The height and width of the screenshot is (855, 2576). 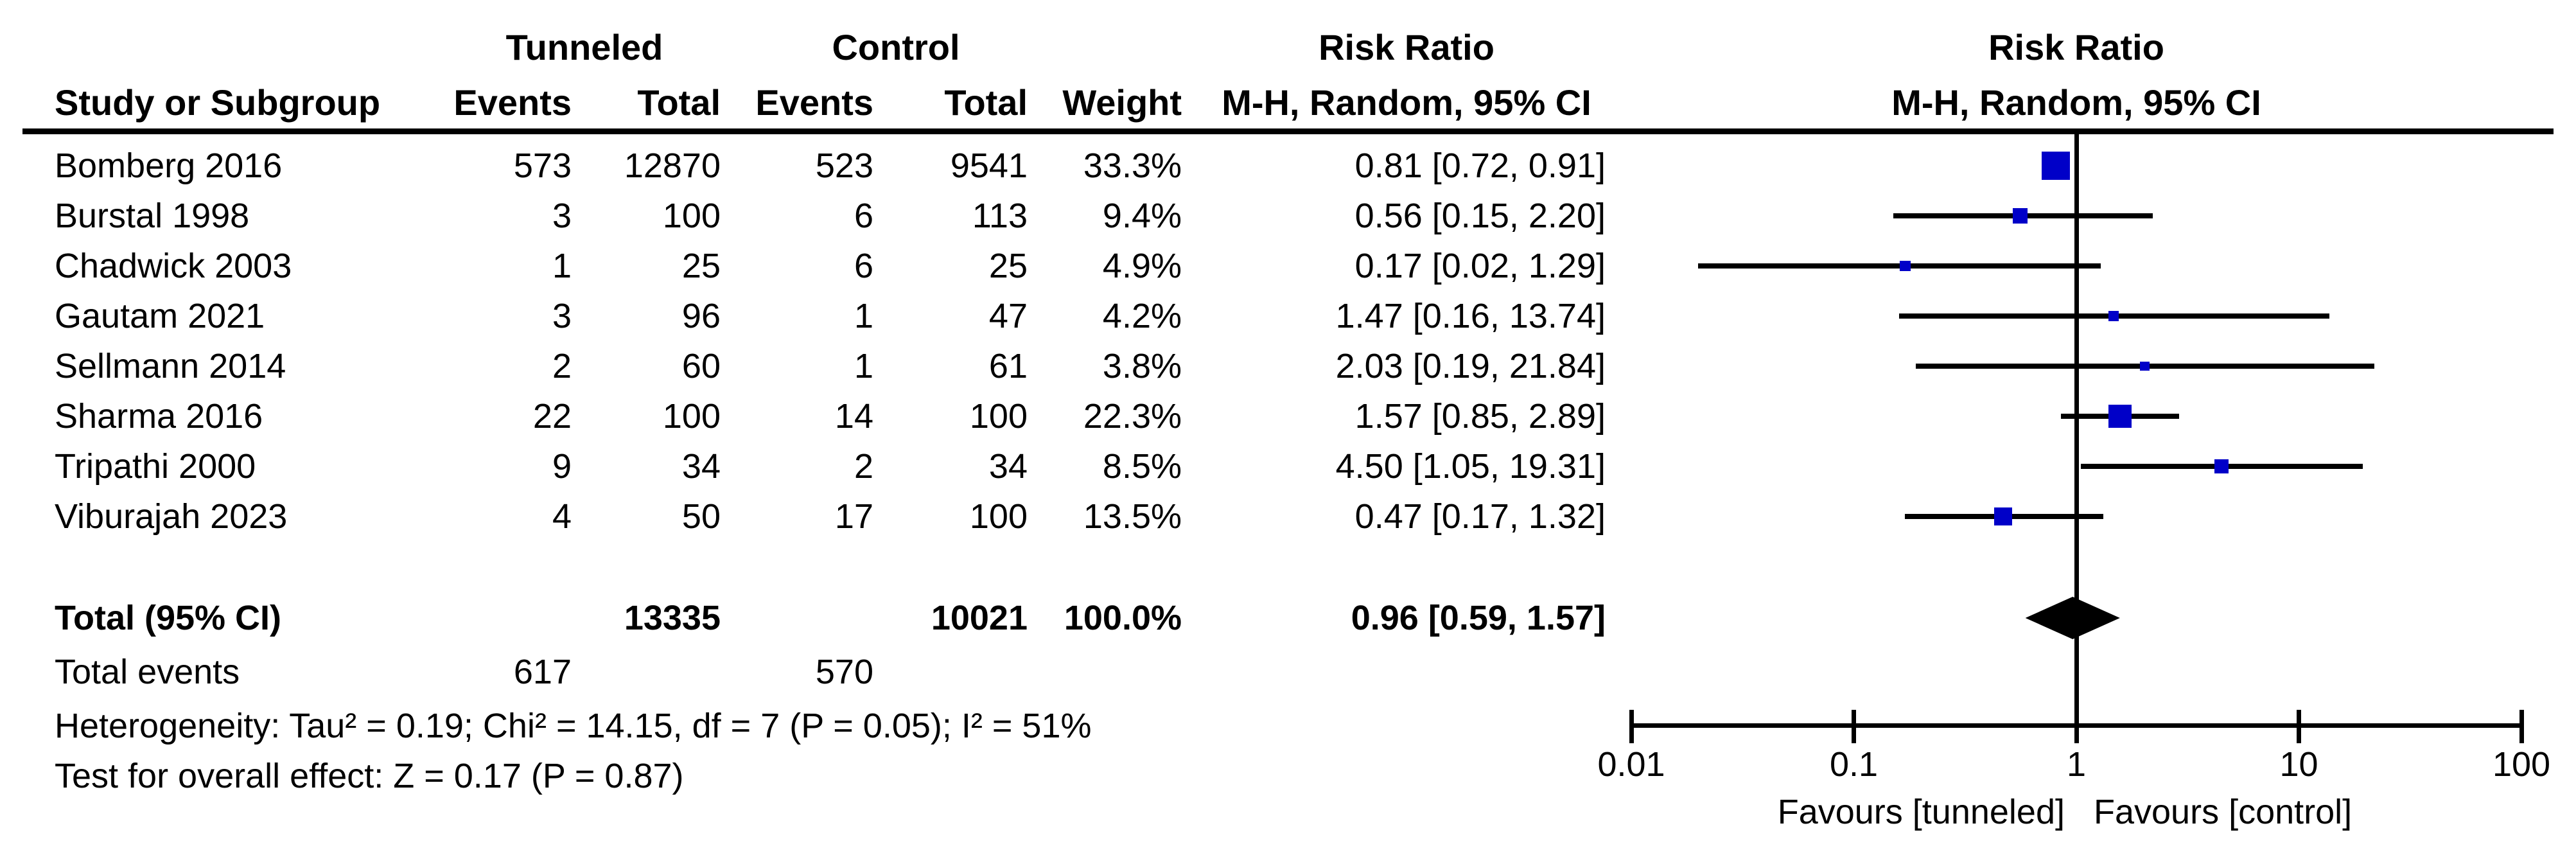 I want to click on study-row-label: Tripathi 2000, so click(x=155, y=467).